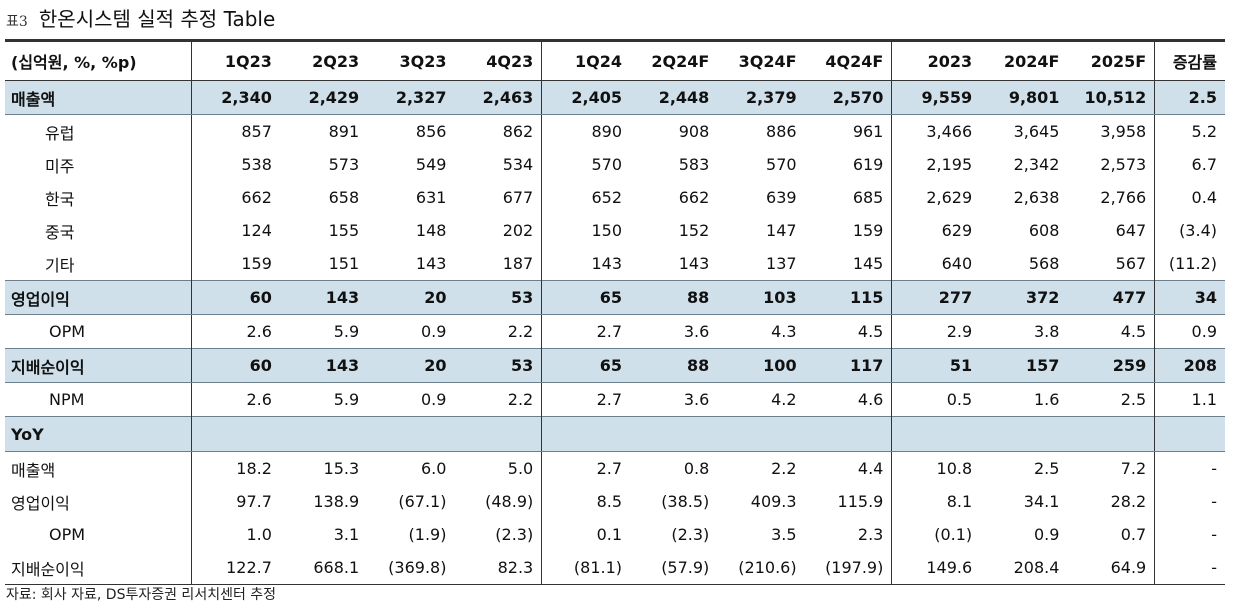 This screenshot has height=612, width=1237. Describe the element at coordinates (936, 264) in the screenshot. I see `table-cell: 640` at that location.